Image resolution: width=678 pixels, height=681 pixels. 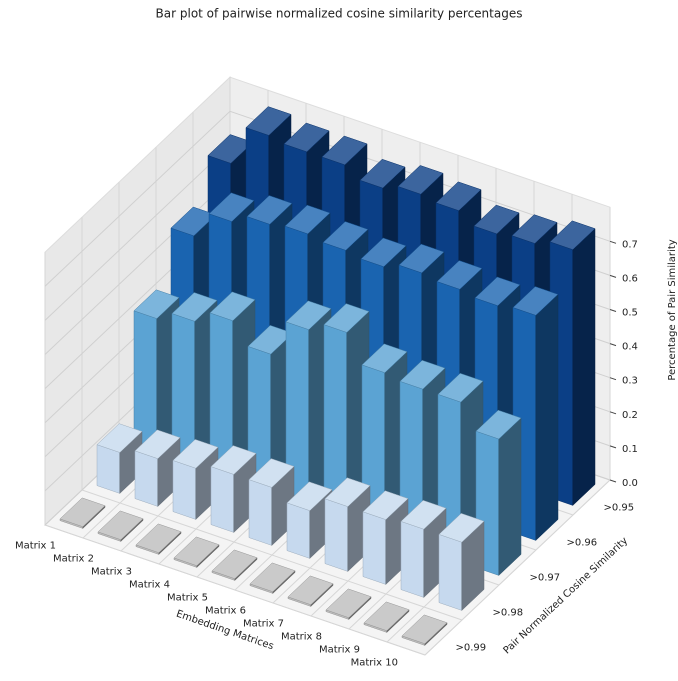 What do you see at coordinates (339, 650) in the screenshot?
I see `x-tick-label: Matrix 9` at bounding box center [339, 650].